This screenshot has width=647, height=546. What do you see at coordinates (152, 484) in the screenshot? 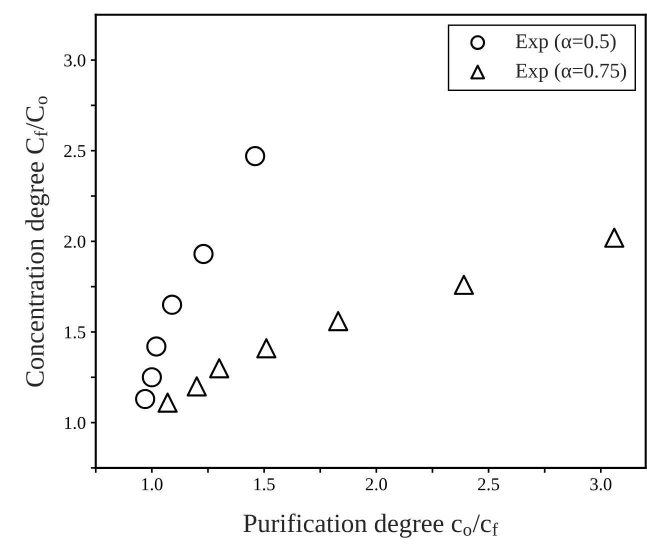
I see `x-tick-label: 1.0` at bounding box center [152, 484].